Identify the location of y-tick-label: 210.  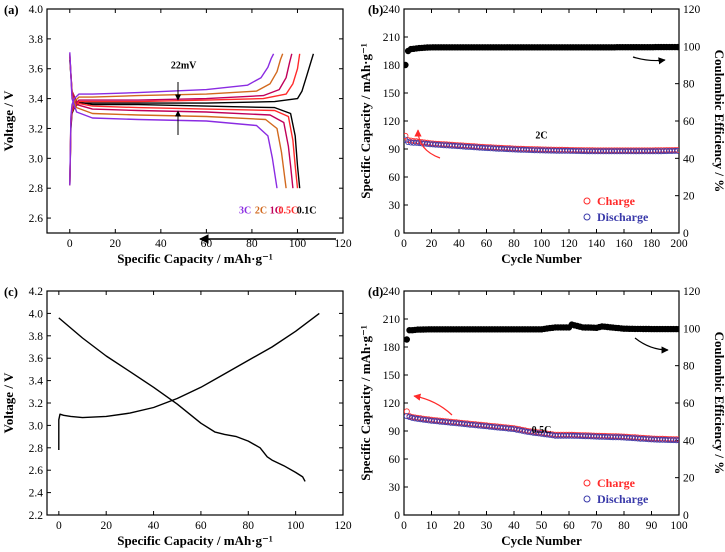
(392, 320).